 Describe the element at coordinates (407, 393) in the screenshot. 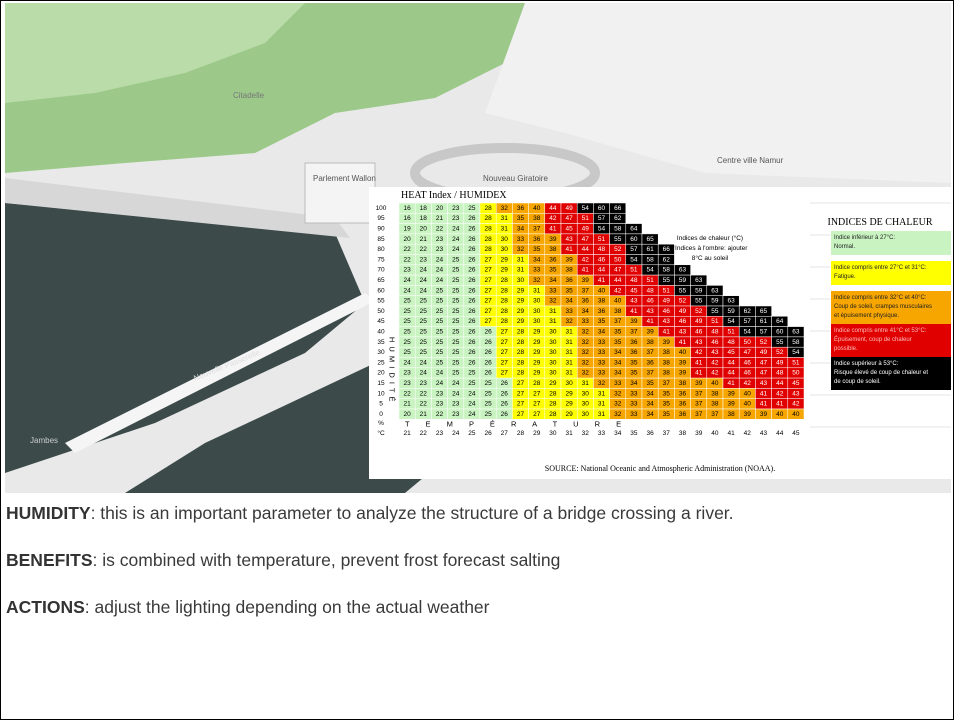

I see `heat-value: 22` at that location.